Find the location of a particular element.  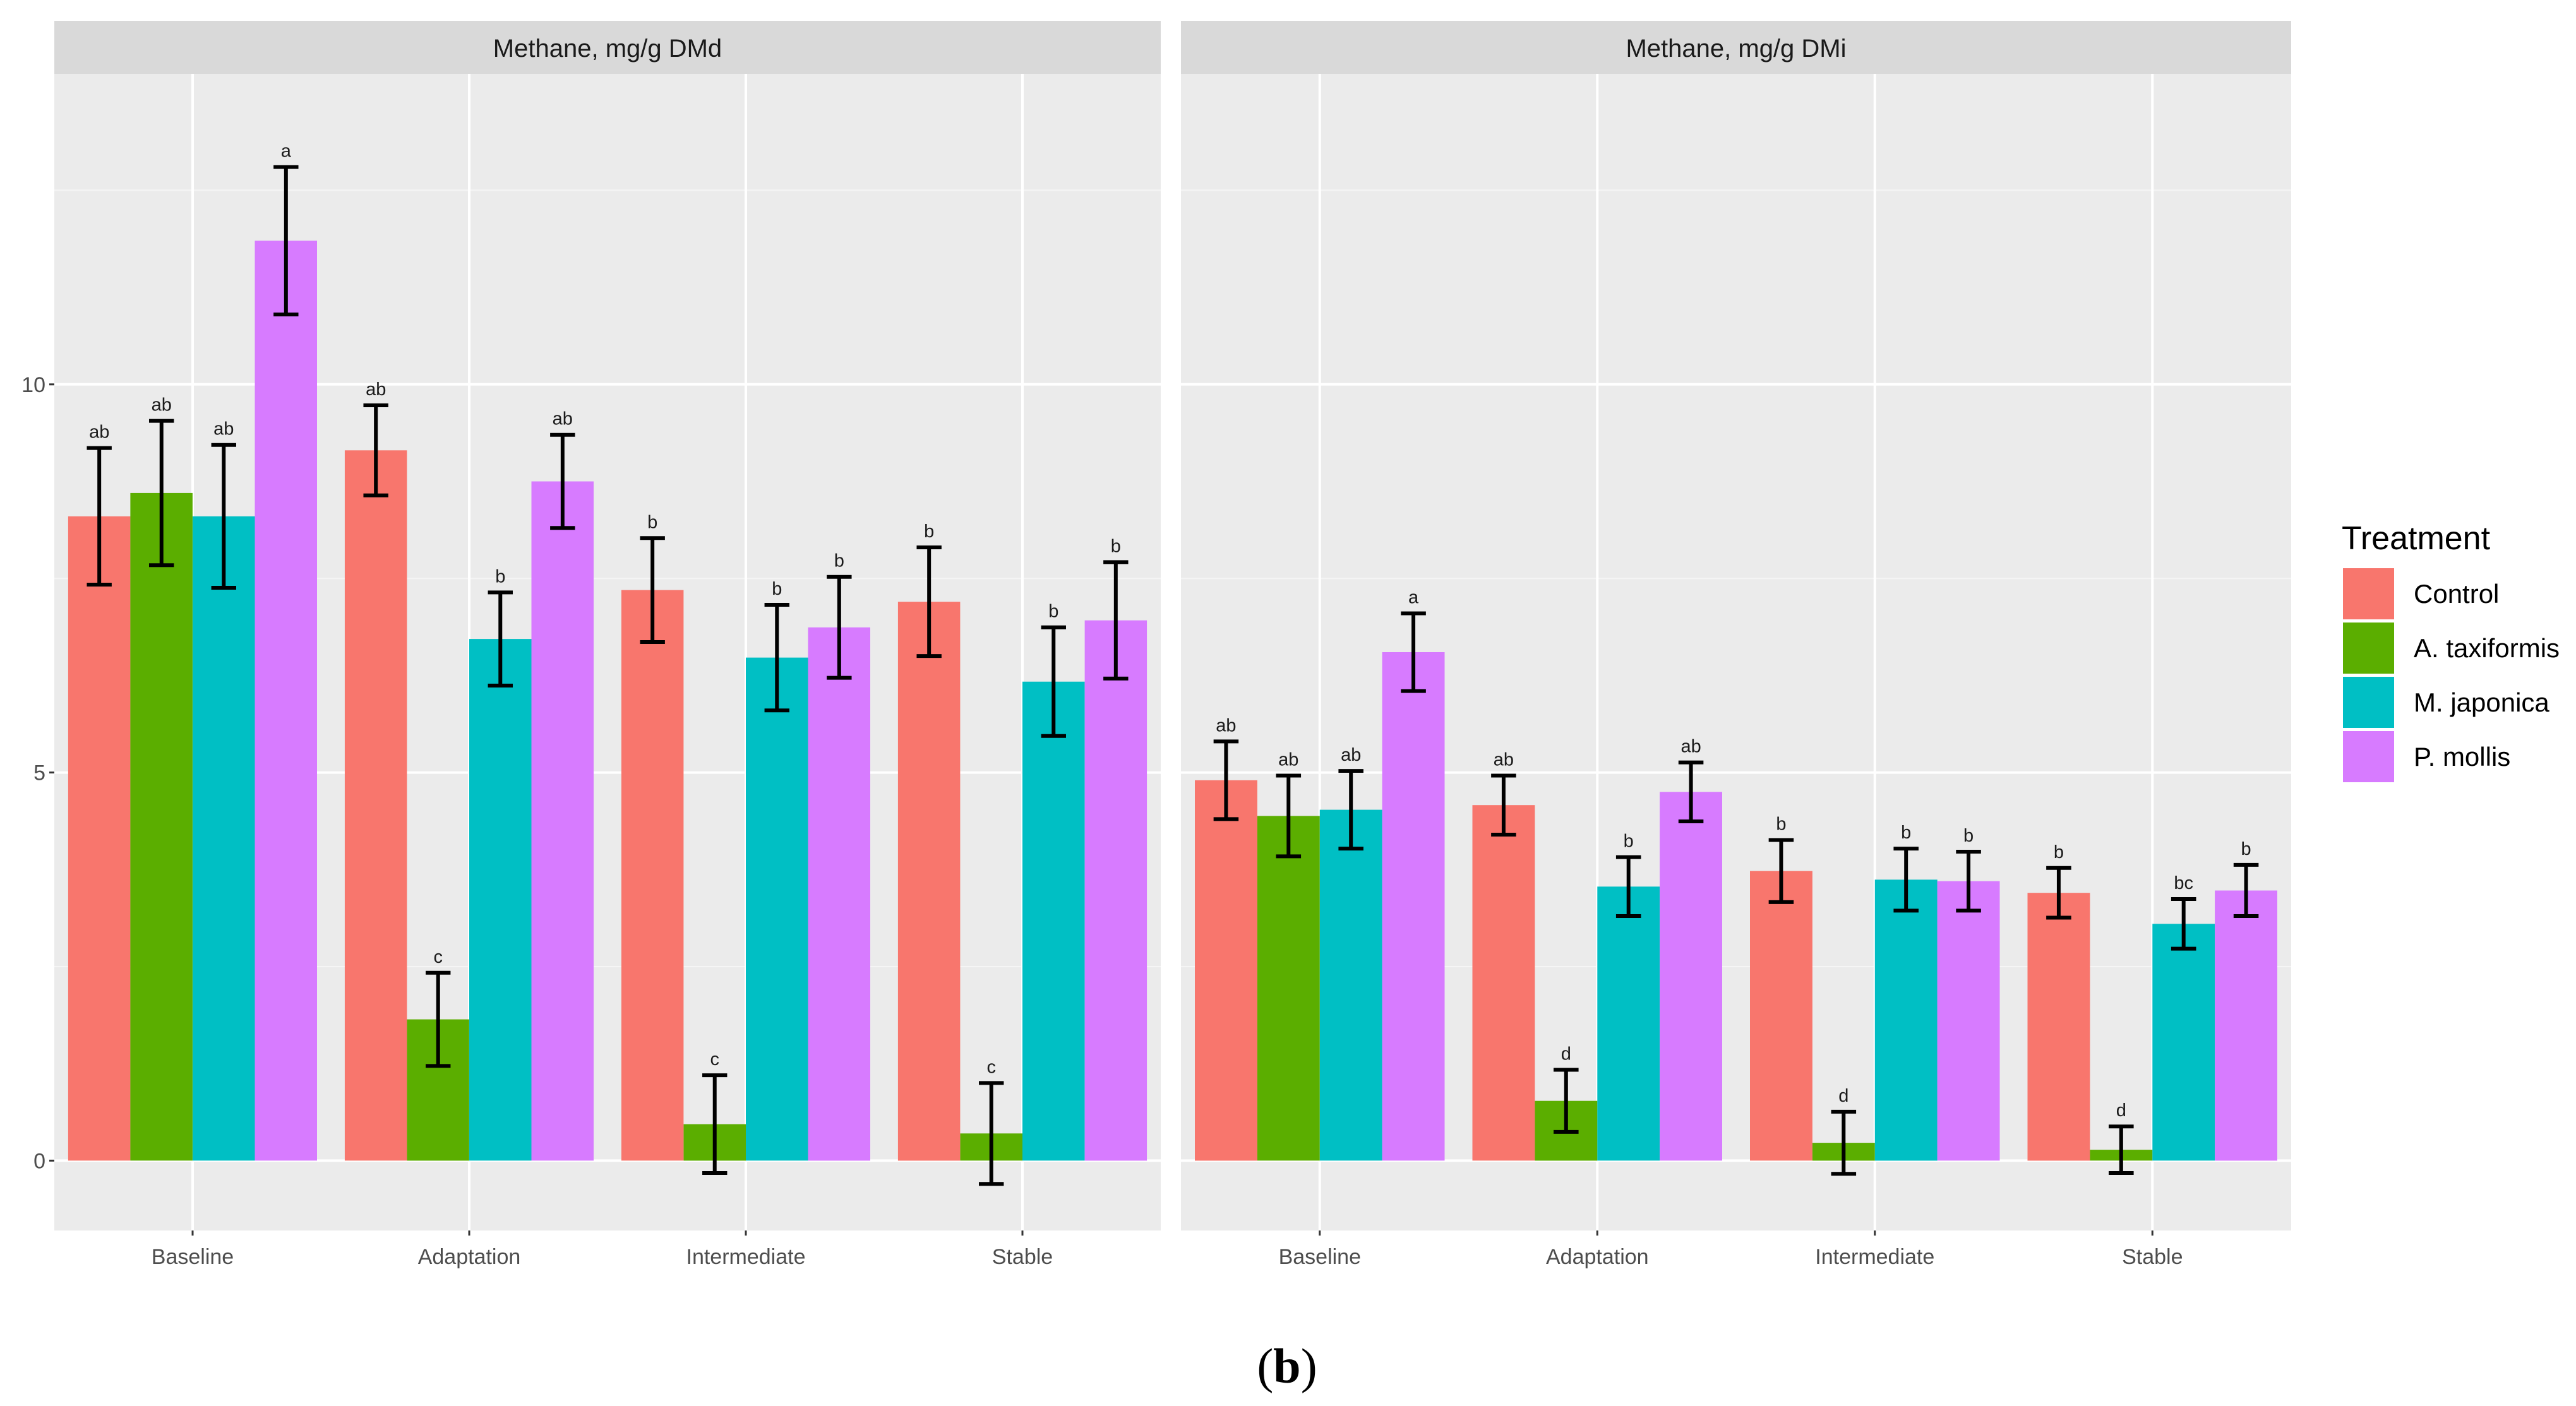

significance-label-a-taxiformis-adaptation: c is located at coordinates (438, 957).